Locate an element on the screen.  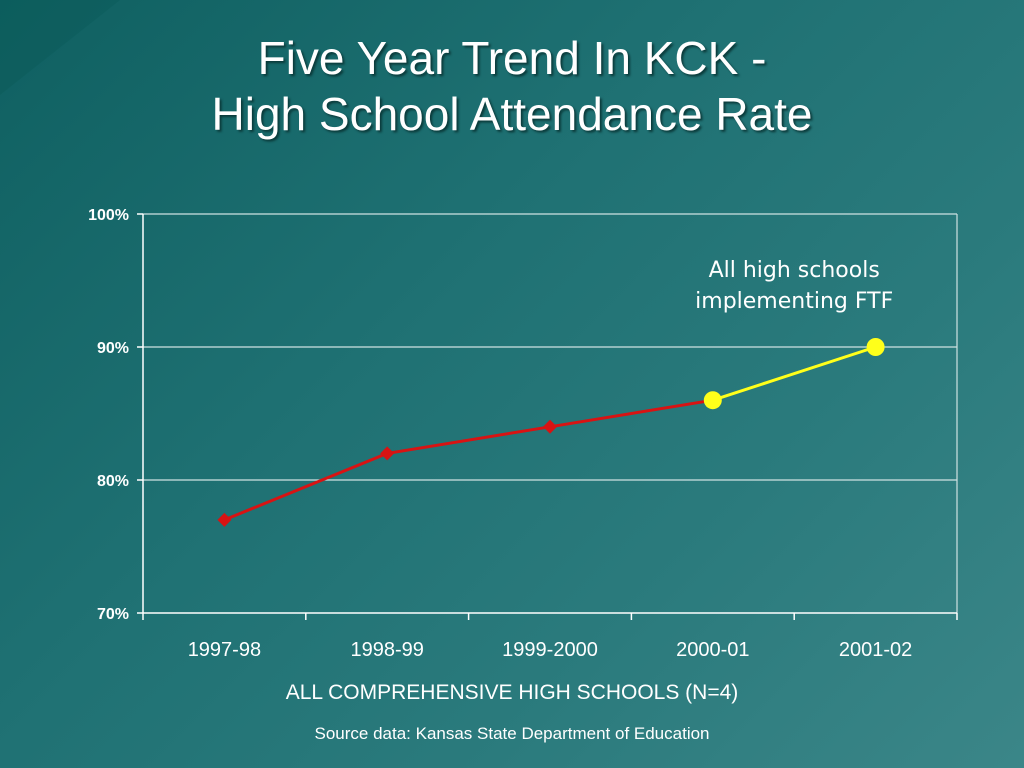
x-axis-title: ALL COMPREHENSIVE HIGH SCHOOLS (N=4) is located at coordinates (512, 692).